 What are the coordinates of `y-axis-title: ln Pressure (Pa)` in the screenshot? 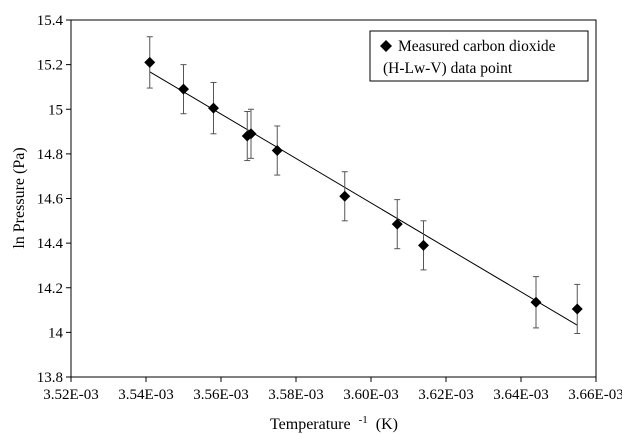 It's located at (19, 197).